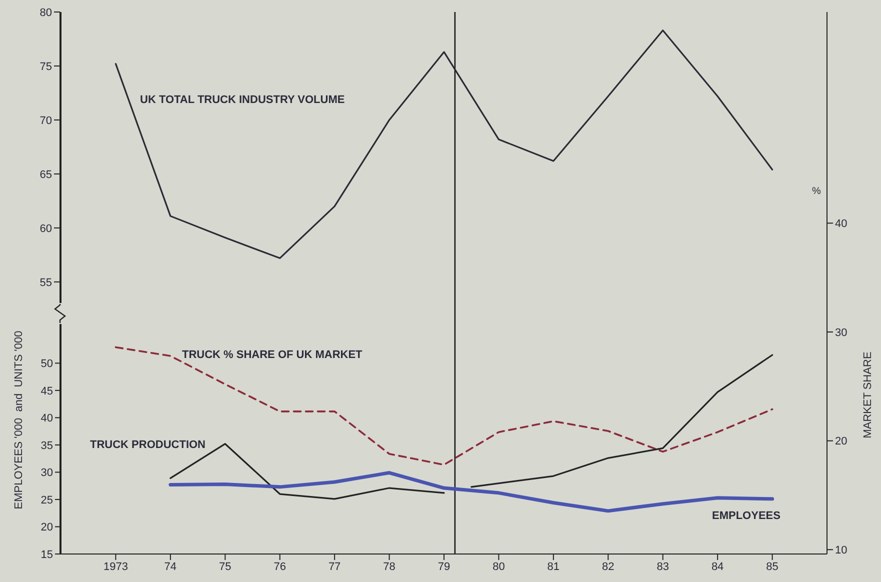 The height and width of the screenshot is (582, 881). I want to click on y-tick-label: 35, so click(46, 446).